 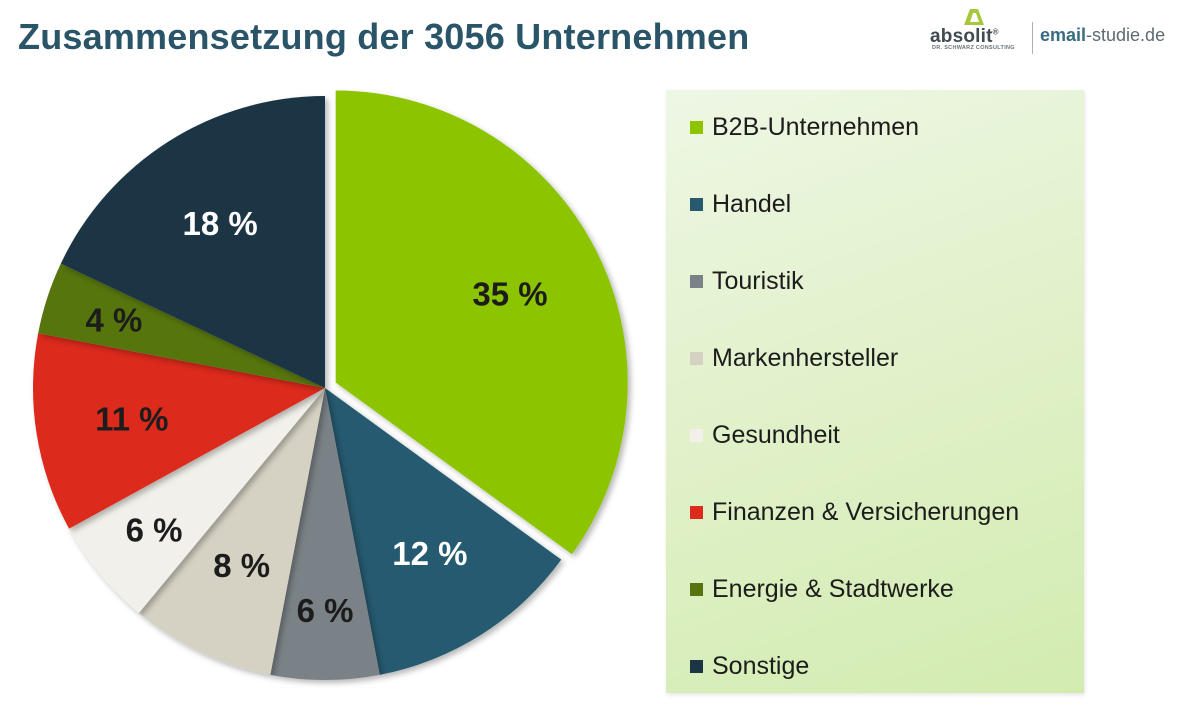 I want to click on pie-slice-finanzen-versicherungen, so click(x=179, y=431).